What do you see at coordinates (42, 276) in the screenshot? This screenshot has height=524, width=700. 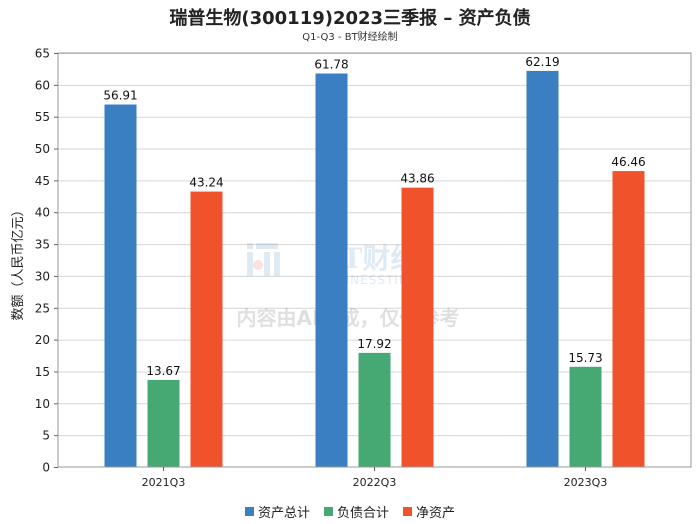 I see `y-tick-label: 30` at bounding box center [42, 276].